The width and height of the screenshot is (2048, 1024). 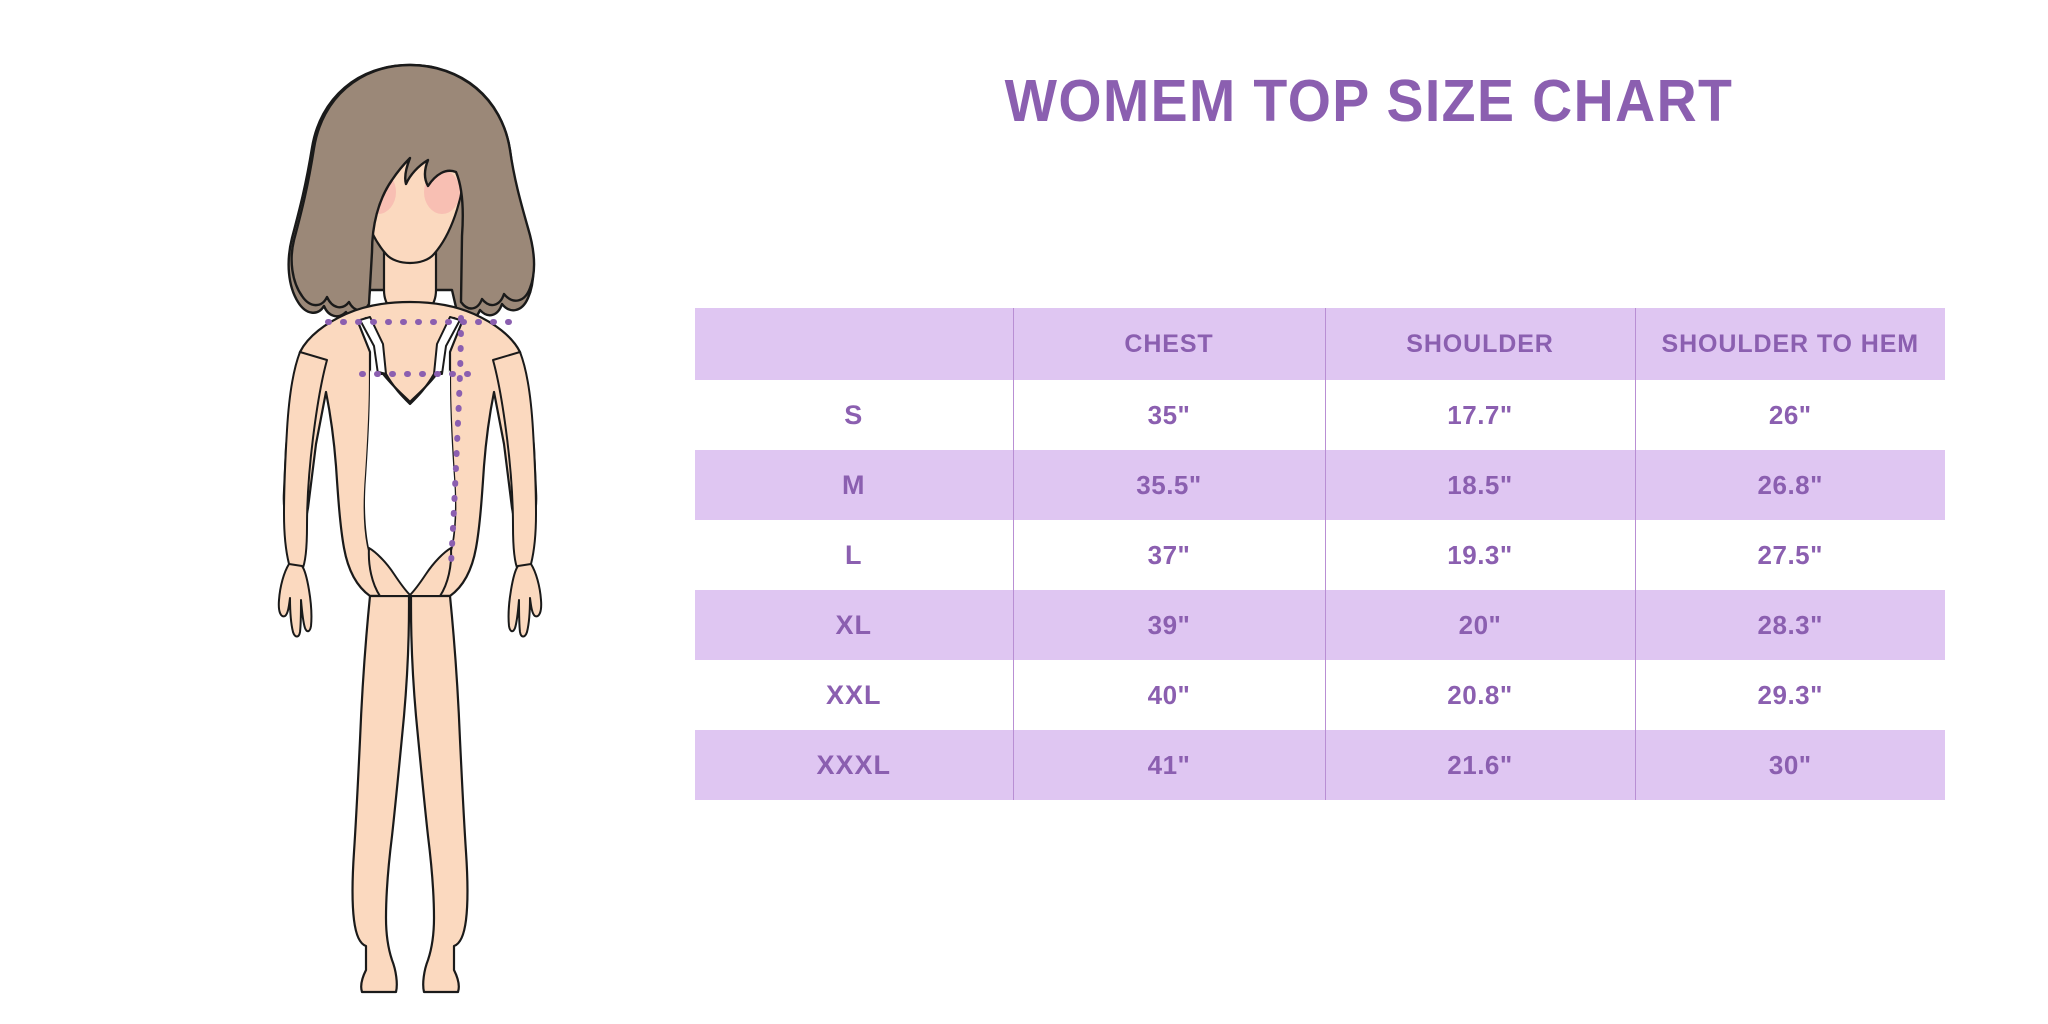 I want to click on cell-chest: 40", so click(x=1168, y=695).